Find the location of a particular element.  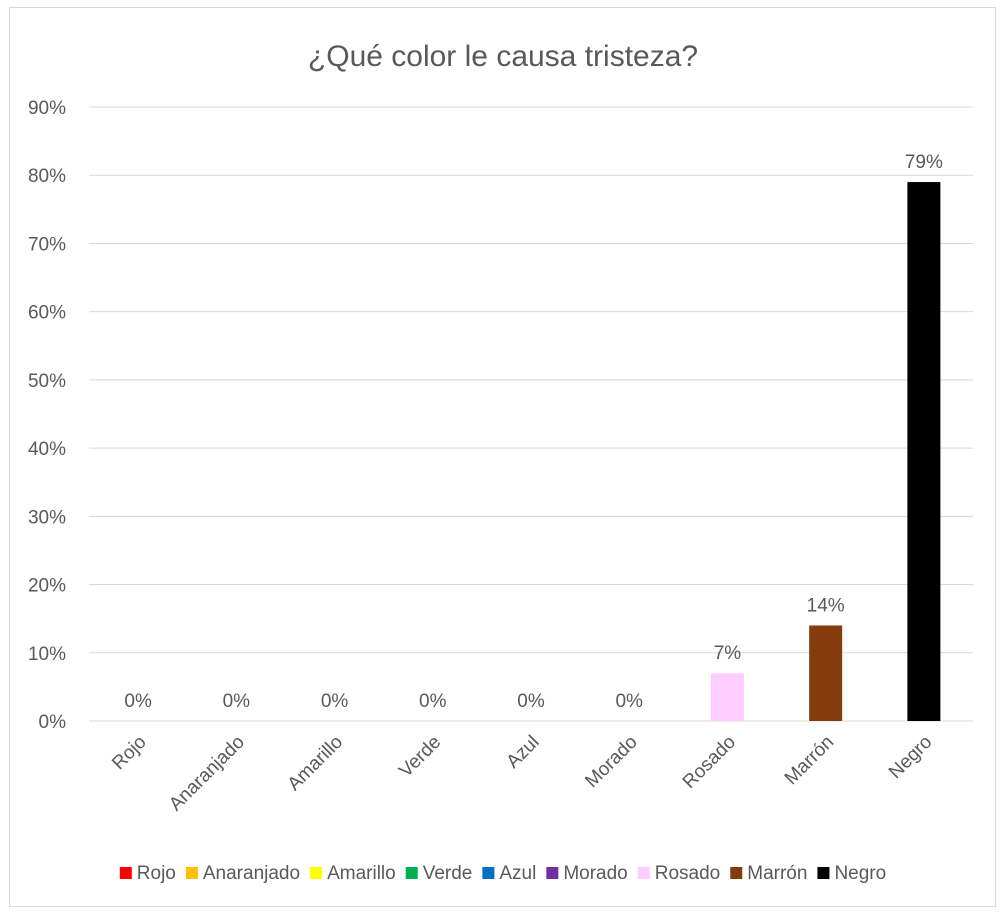

legend-label: Marrón is located at coordinates (777, 873).